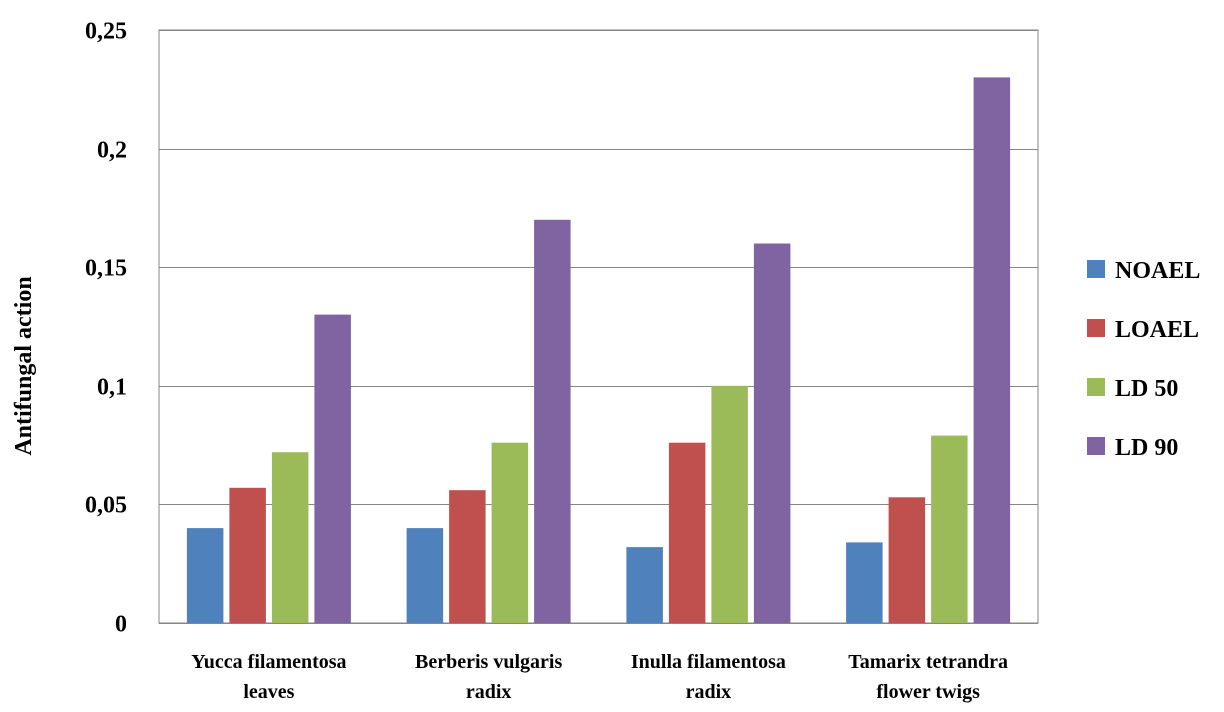 This screenshot has height=712, width=1224. I want to click on y-tick-label: 0,15, so click(106, 269).